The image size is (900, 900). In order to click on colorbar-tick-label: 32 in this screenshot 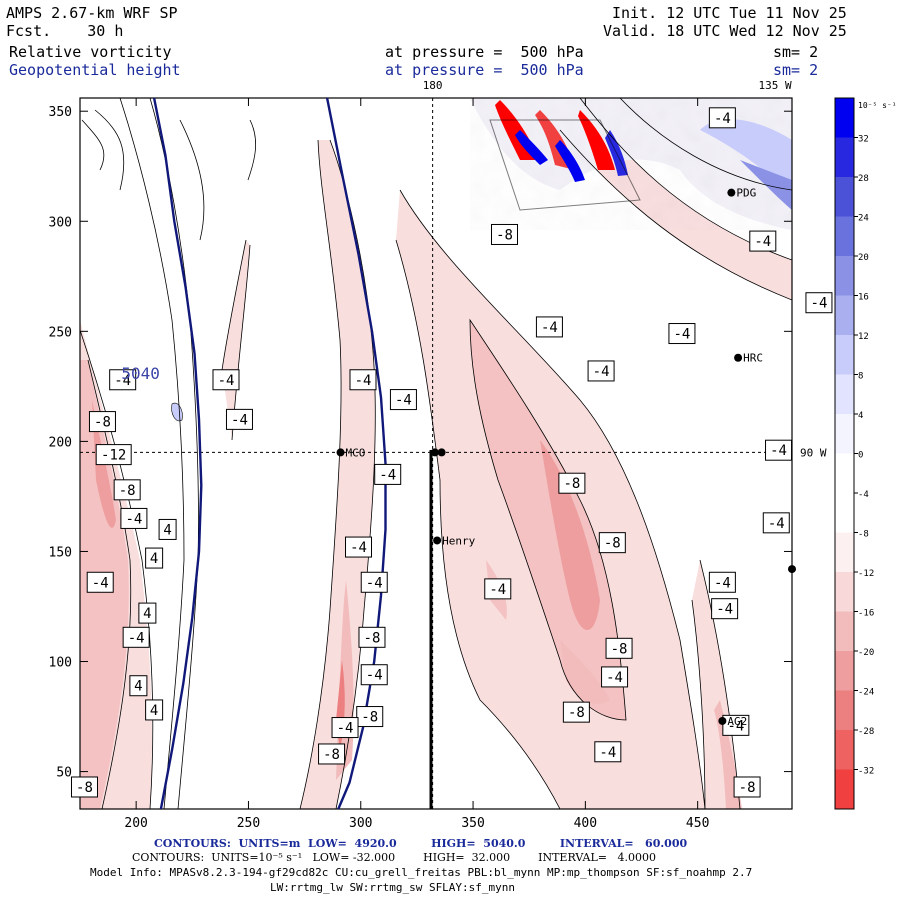, I will do `click(863, 140)`.